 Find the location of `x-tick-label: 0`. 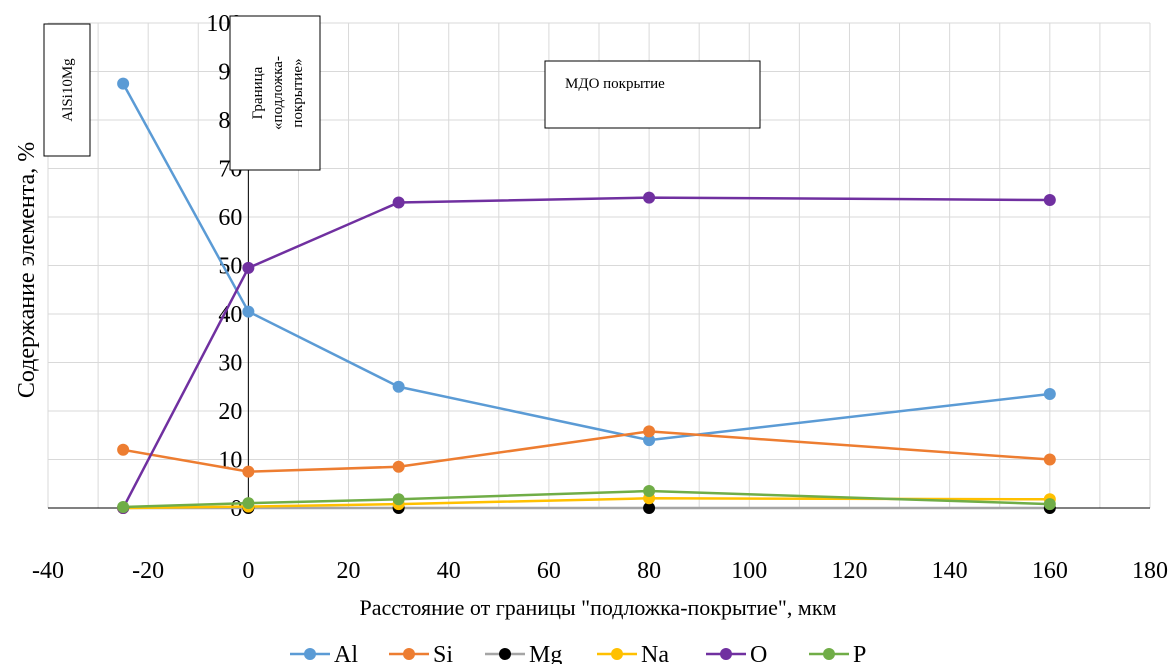

x-tick-label: 0 is located at coordinates (248, 571).